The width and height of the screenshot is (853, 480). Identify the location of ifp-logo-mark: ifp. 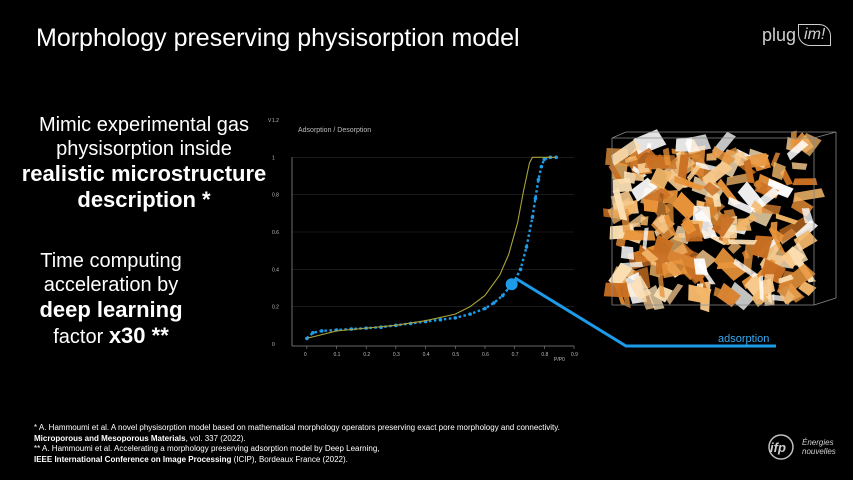
(778, 447).